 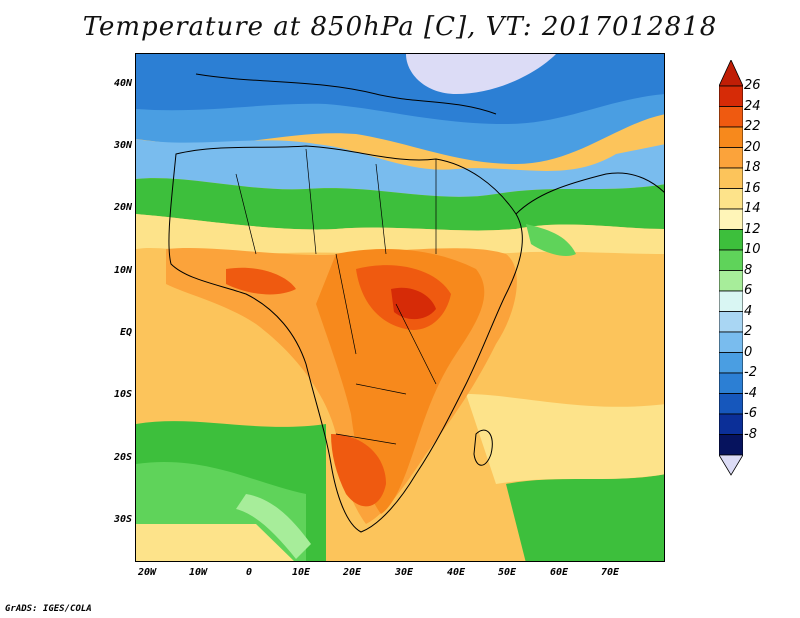 I want to click on y-tick-label: 20S, so click(x=122, y=457).